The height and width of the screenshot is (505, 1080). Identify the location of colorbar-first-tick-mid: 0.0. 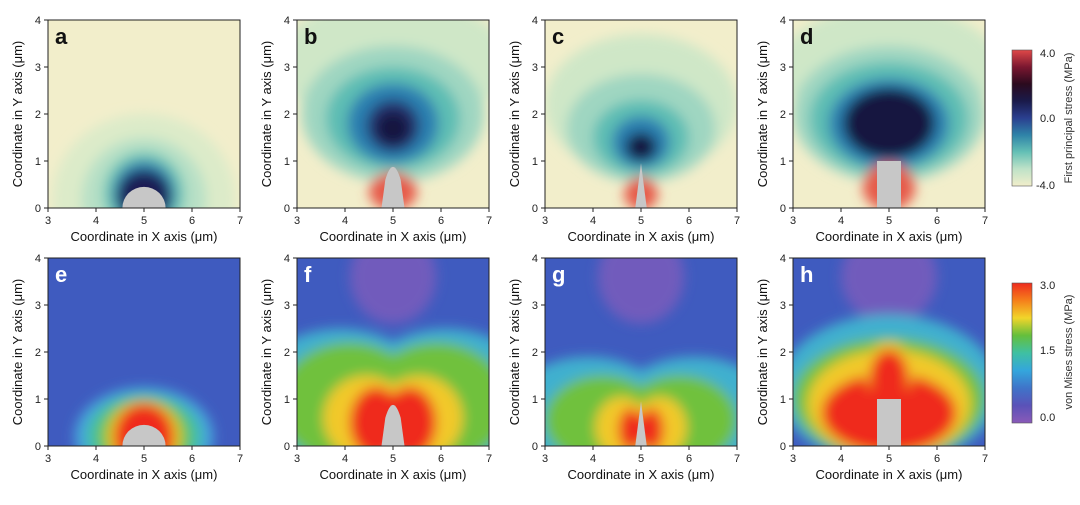
(1047, 119).